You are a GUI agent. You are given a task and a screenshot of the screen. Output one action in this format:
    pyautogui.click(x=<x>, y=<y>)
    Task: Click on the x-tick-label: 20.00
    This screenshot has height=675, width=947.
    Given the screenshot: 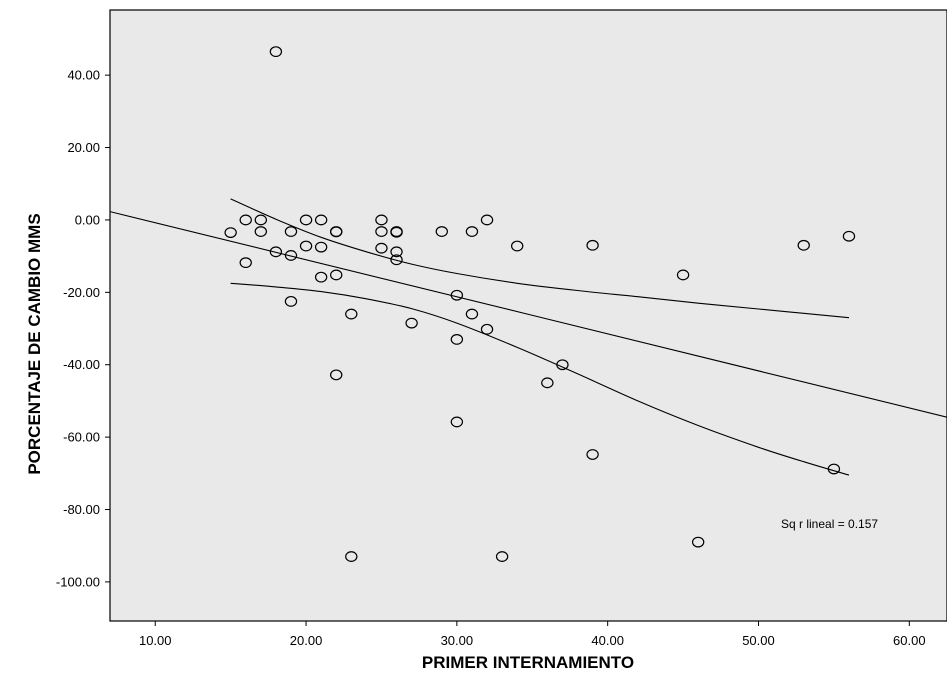 What is the action you would take?
    pyautogui.click(x=306, y=640)
    